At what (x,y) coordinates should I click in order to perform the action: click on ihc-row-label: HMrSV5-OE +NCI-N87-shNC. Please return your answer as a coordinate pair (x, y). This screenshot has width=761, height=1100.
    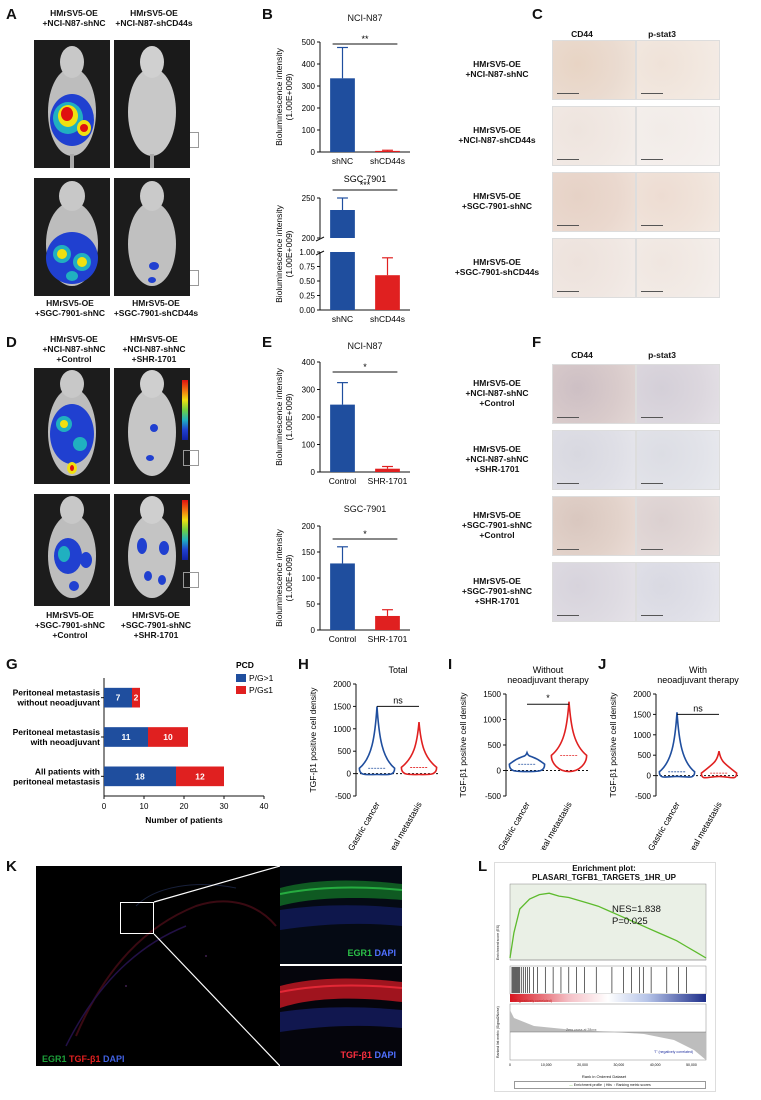
    Looking at the image, I should click on (497, 69).